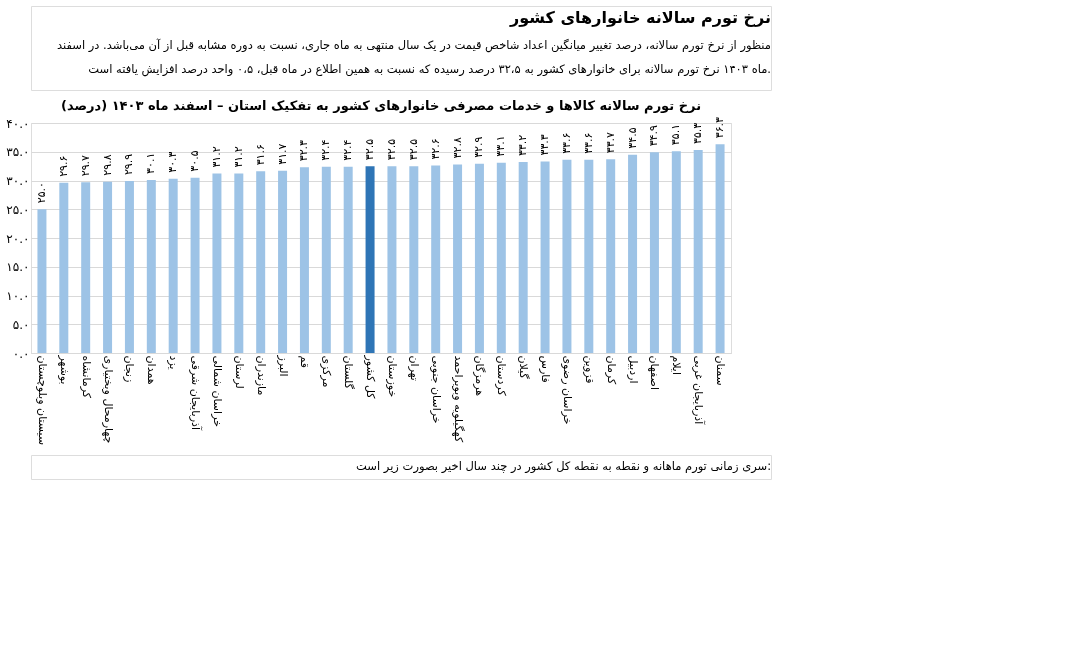 This screenshot has width=1073, height=671. Describe the element at coordinates (721, 370) in the screenshot. I see `x-tick-label: سمنان` at that location.